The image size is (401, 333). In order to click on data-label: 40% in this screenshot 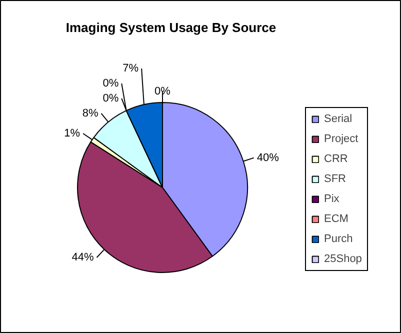, I will do `click(268, 158)`.